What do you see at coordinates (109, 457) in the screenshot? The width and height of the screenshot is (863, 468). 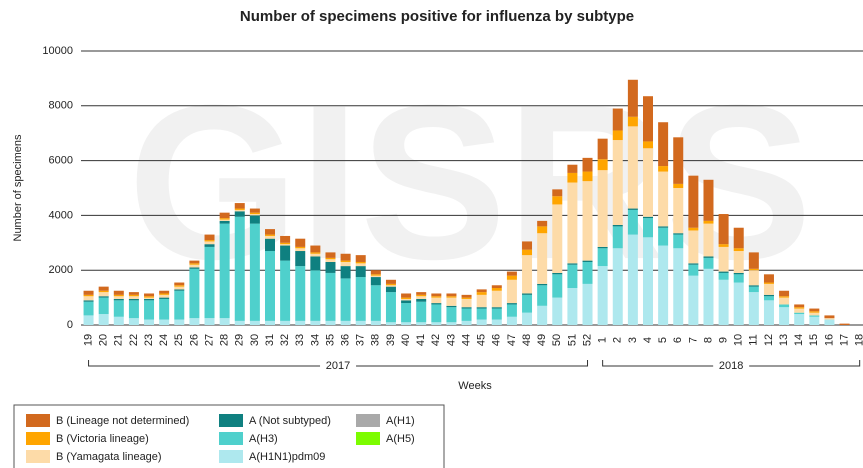 I see `legend-label: B (Yamagata lineage)` at bounding box center [109, 457].